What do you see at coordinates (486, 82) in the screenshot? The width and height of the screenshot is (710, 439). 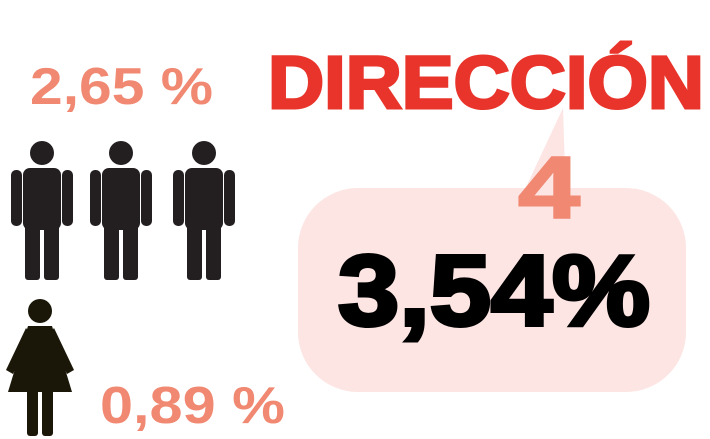 I see `heading: DIRECCIÓN` at bounding box center [486, 82].